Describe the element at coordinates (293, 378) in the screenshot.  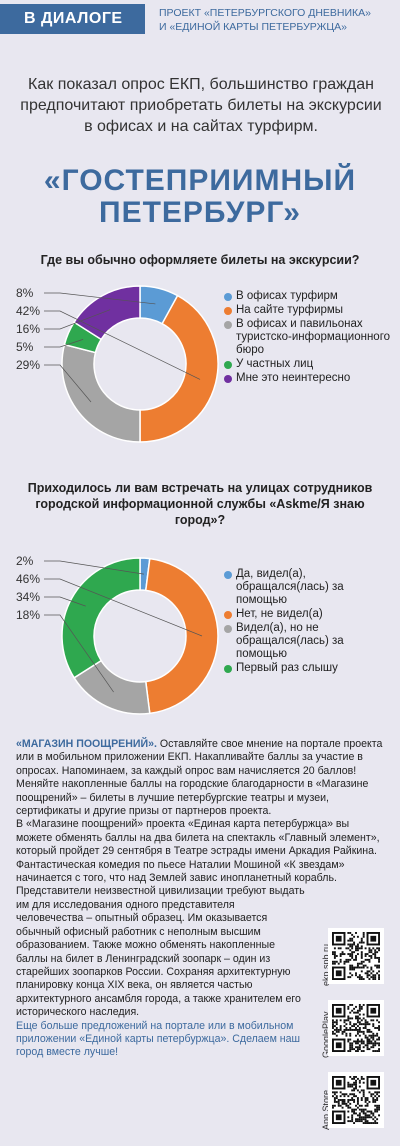
I see `legend-label: Мне это неинтересно` at that location.